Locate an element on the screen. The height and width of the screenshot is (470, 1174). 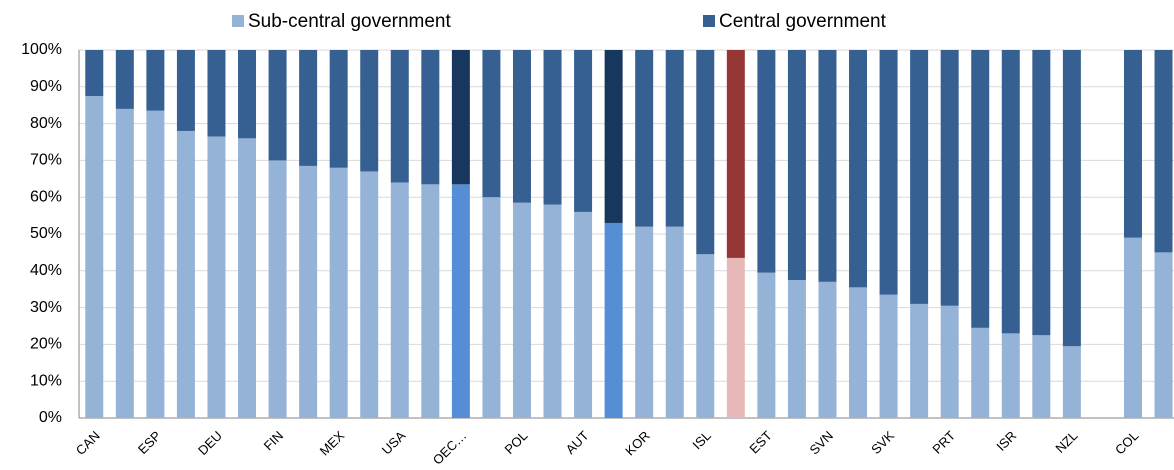
x-tick-label: FIN is located at coordinates (273, 440).